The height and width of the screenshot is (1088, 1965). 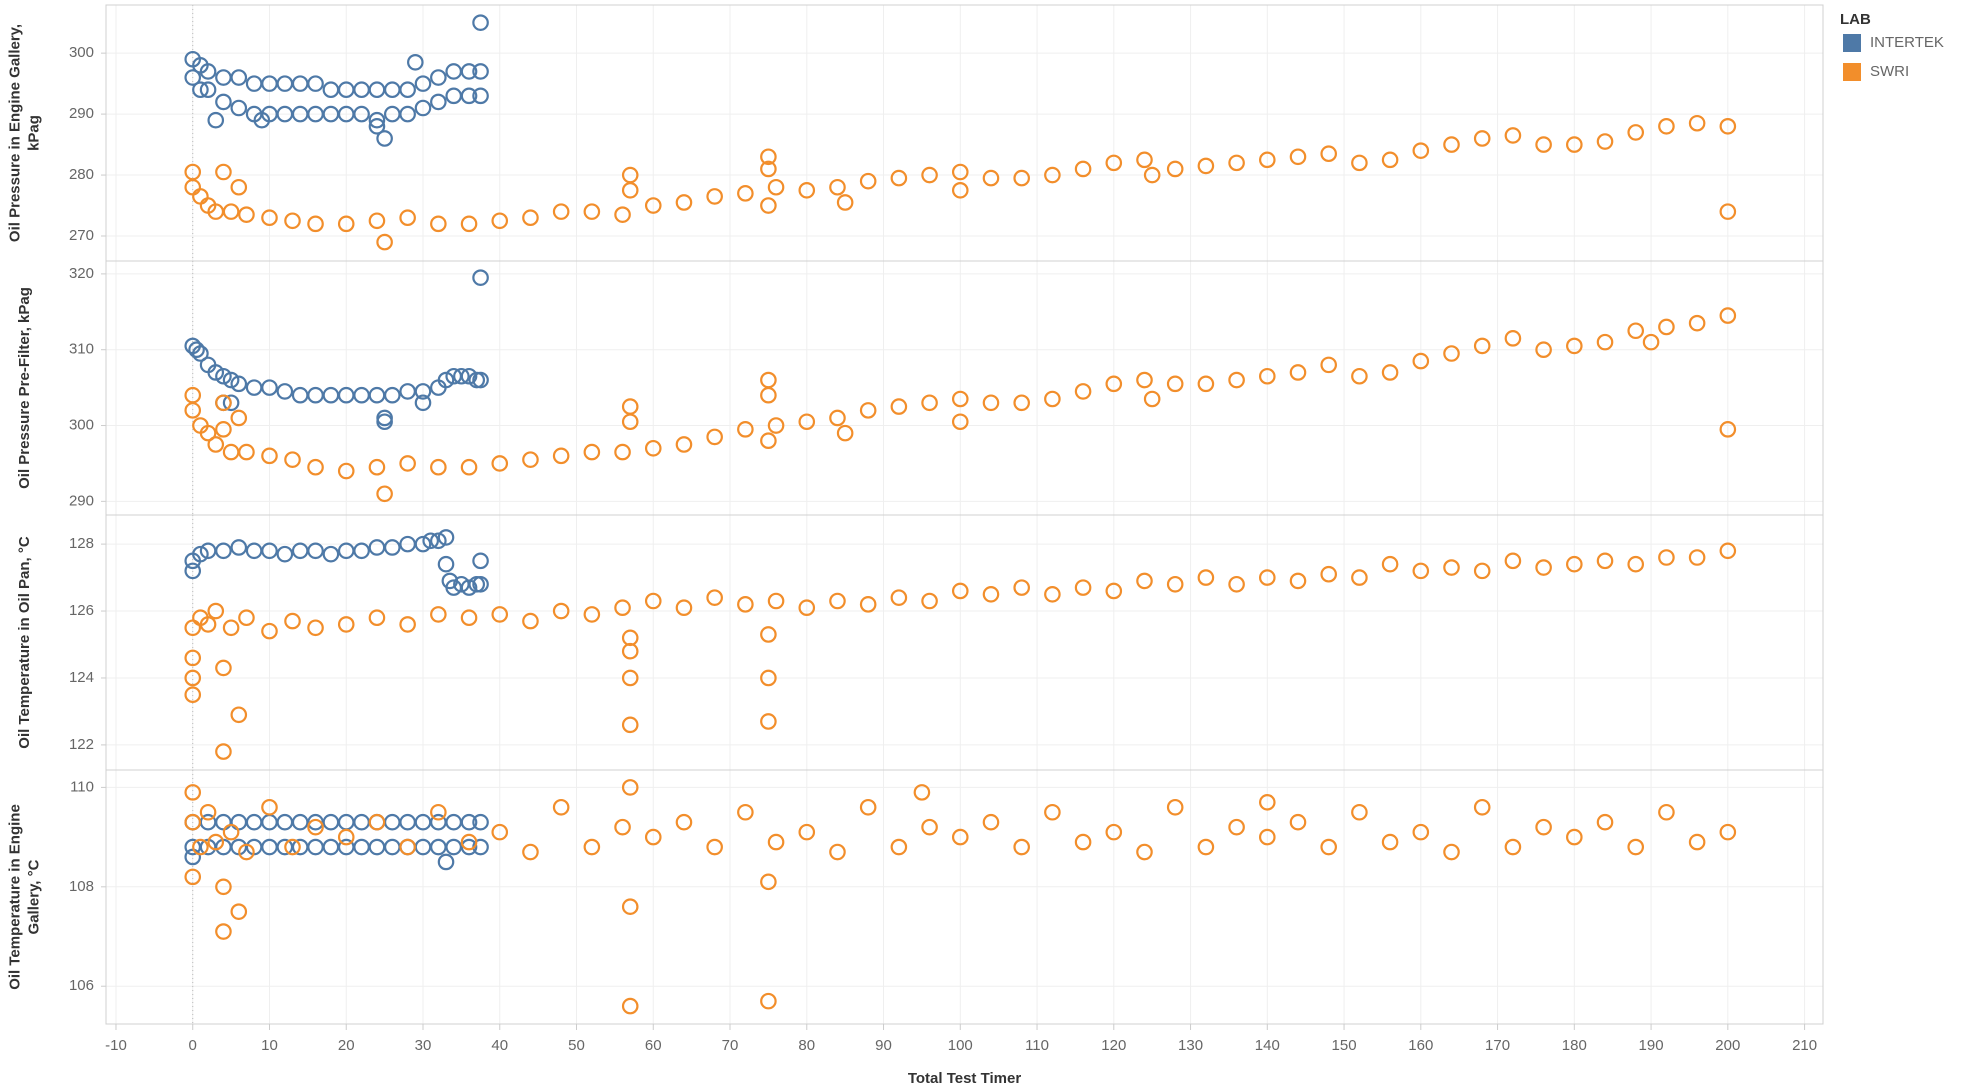 What do you see at coordinates (1497, 1045) in the screenshot?
I see `x-tick-label: 170` at bounding box center [1497, 1045].